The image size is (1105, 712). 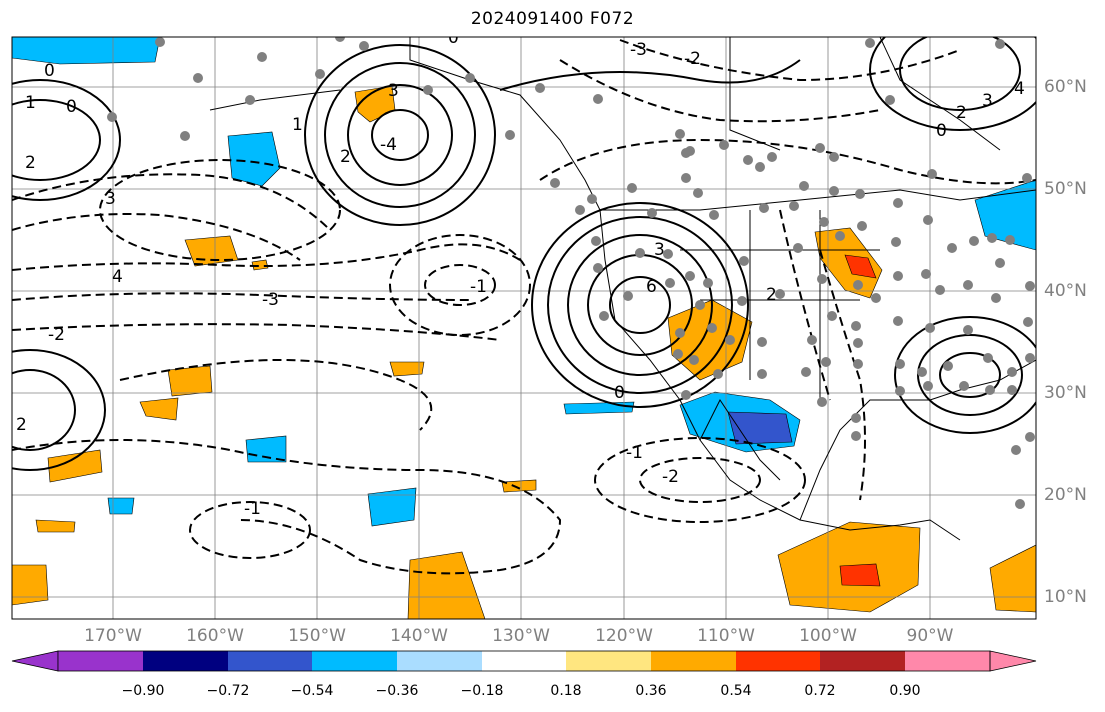 I want to click on colorbar-tick-label: 0.54, so click(x=736, y=691).